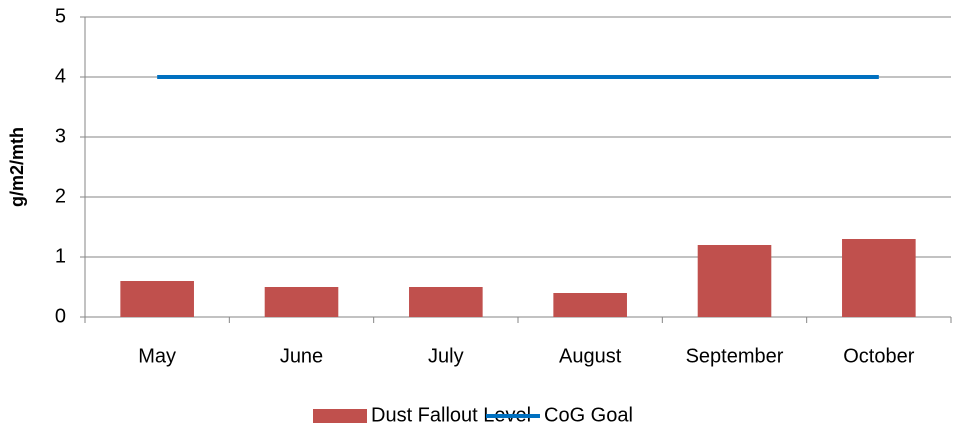  Describe the element at coordinates (60, 76) in the screenshot. I see `y-tick-label: 4` at that location.